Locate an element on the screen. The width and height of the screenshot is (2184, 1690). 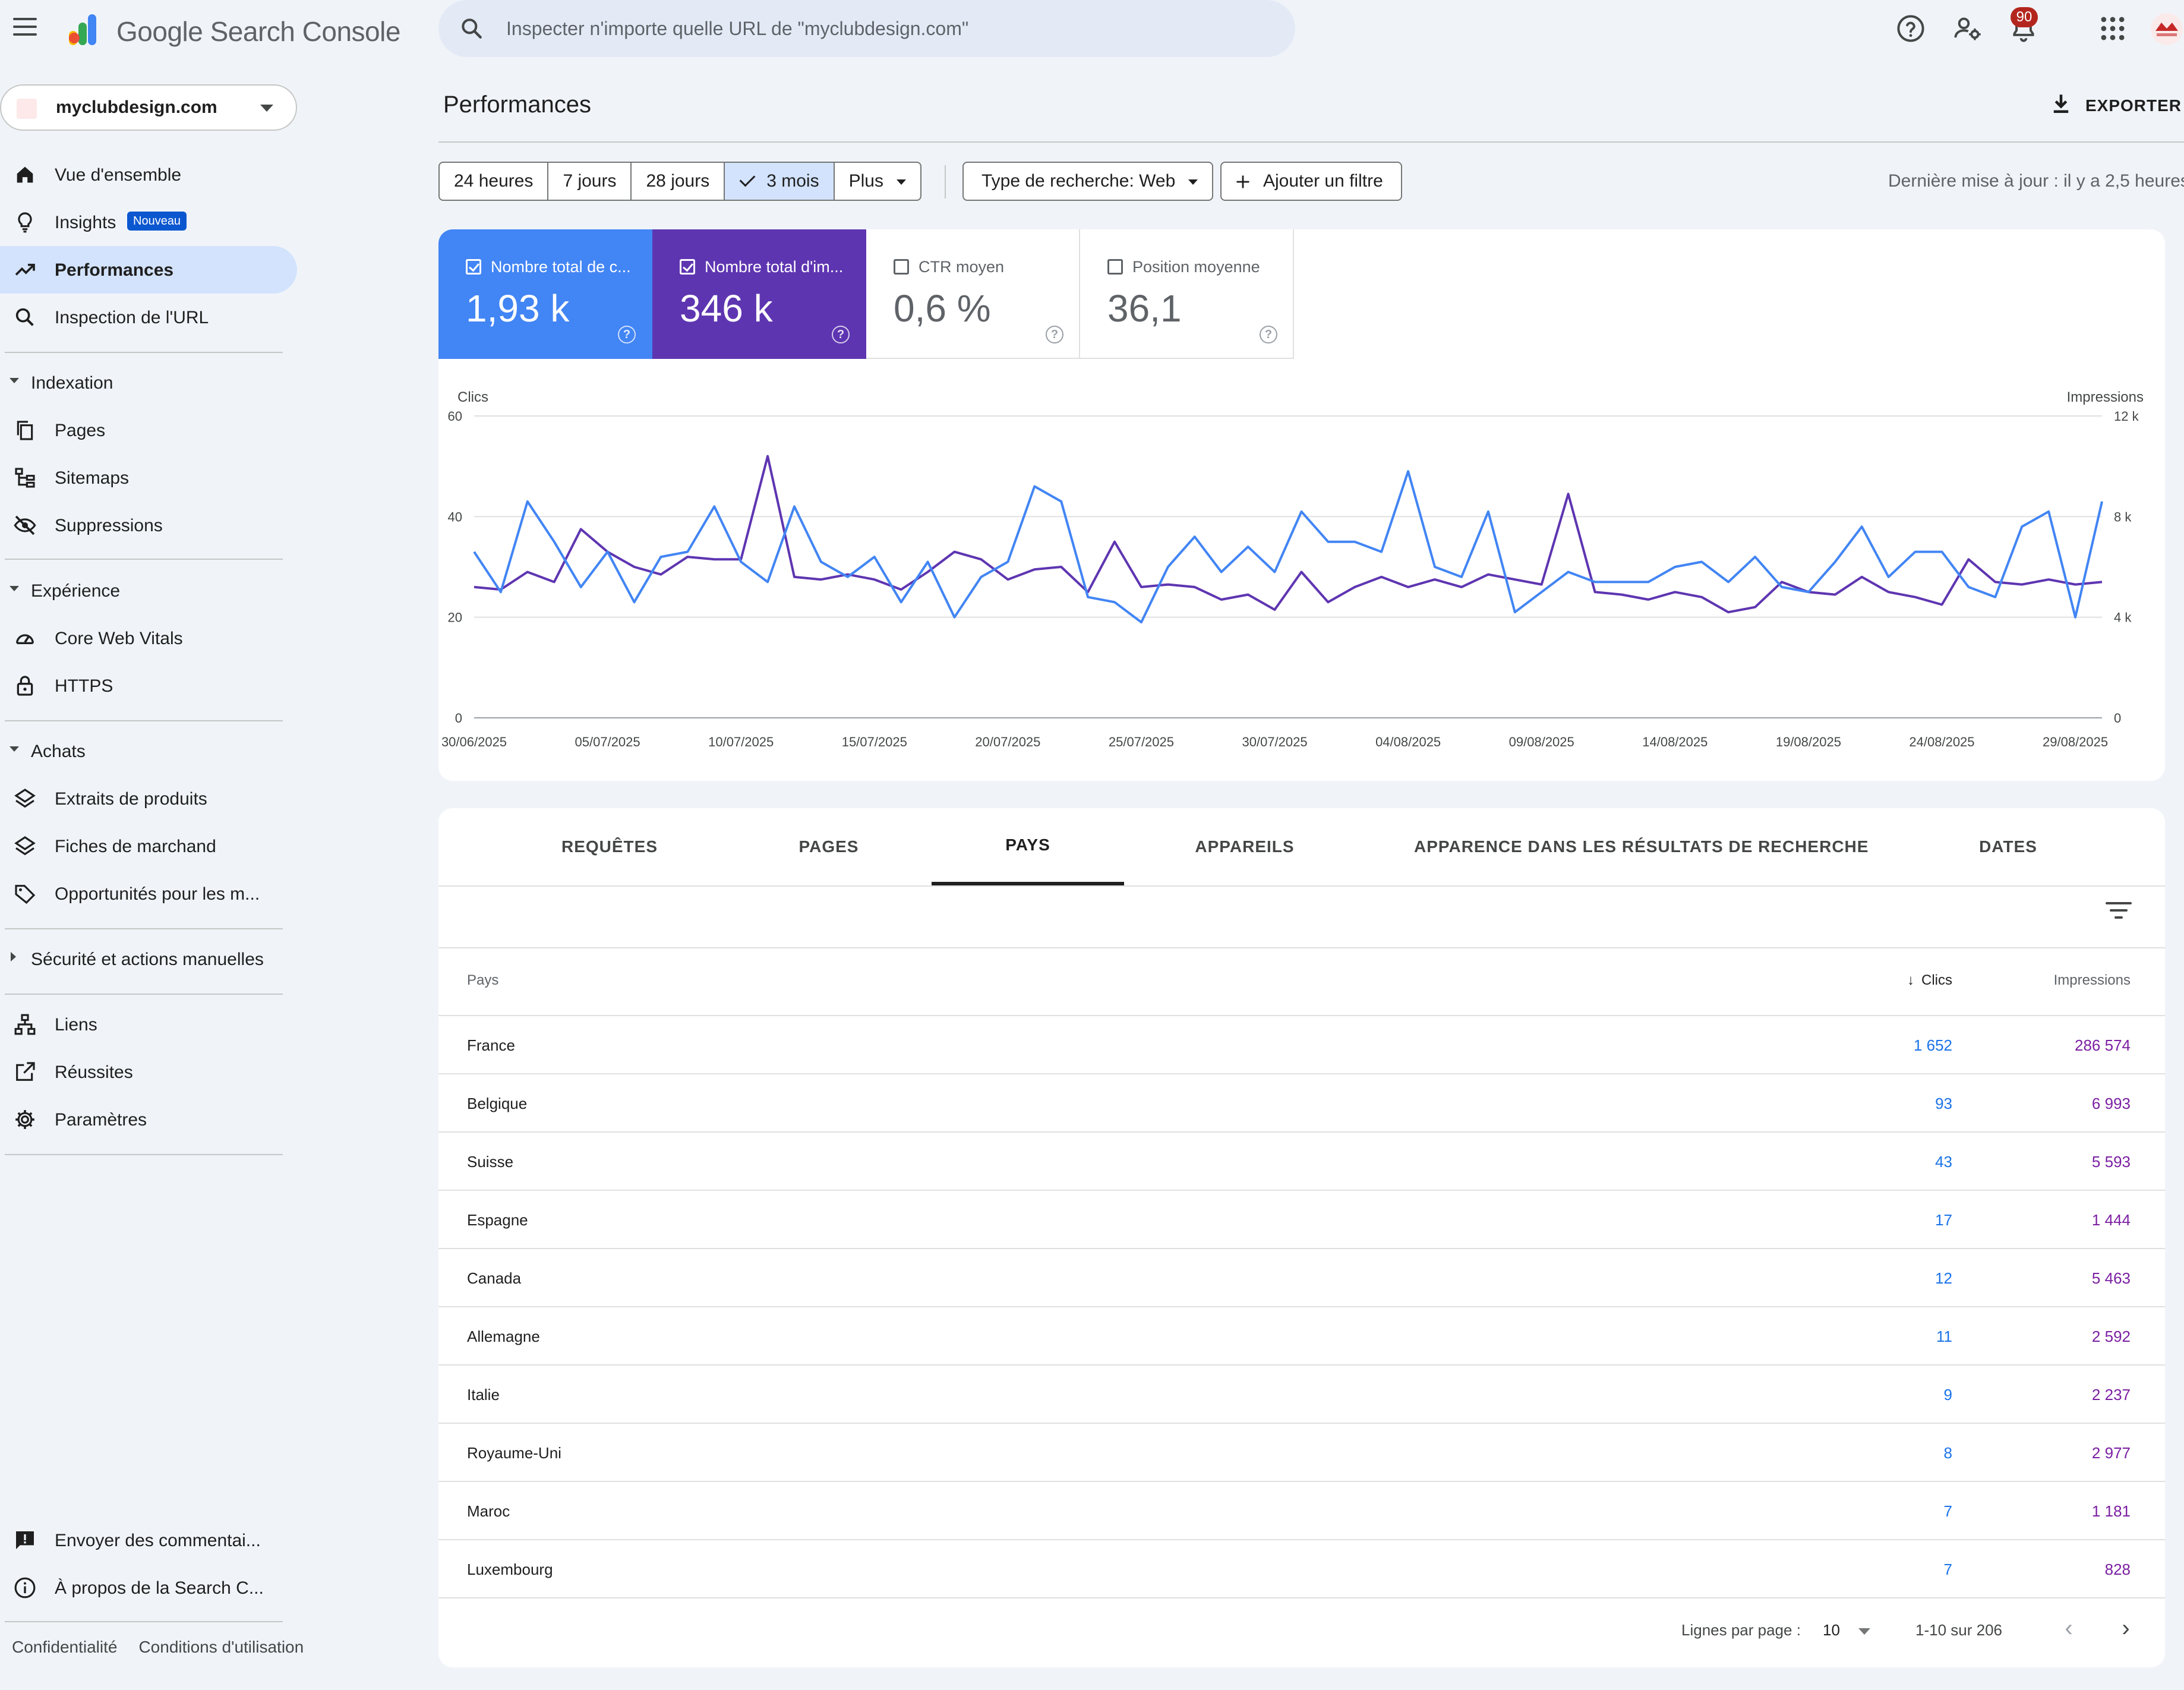
metric-card-clicks: Nombre total de c... 1,93 k ? is located at coordinates (545, 294).